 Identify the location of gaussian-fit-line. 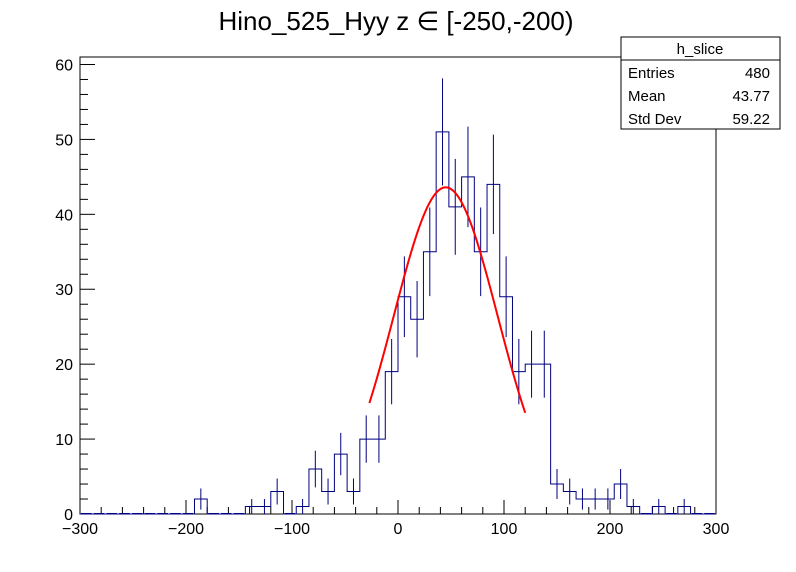
(447, 300).